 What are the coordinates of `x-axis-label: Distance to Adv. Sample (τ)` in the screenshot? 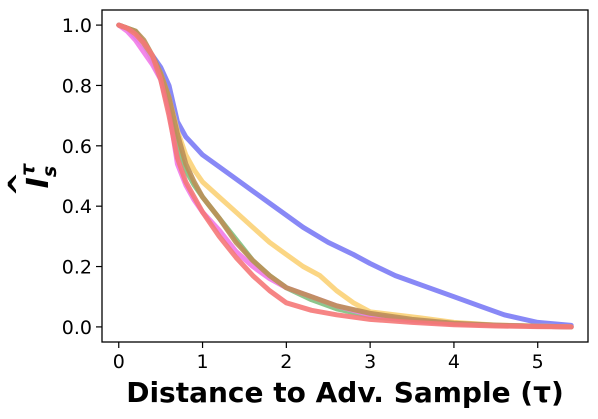 It's located at (345, 392).